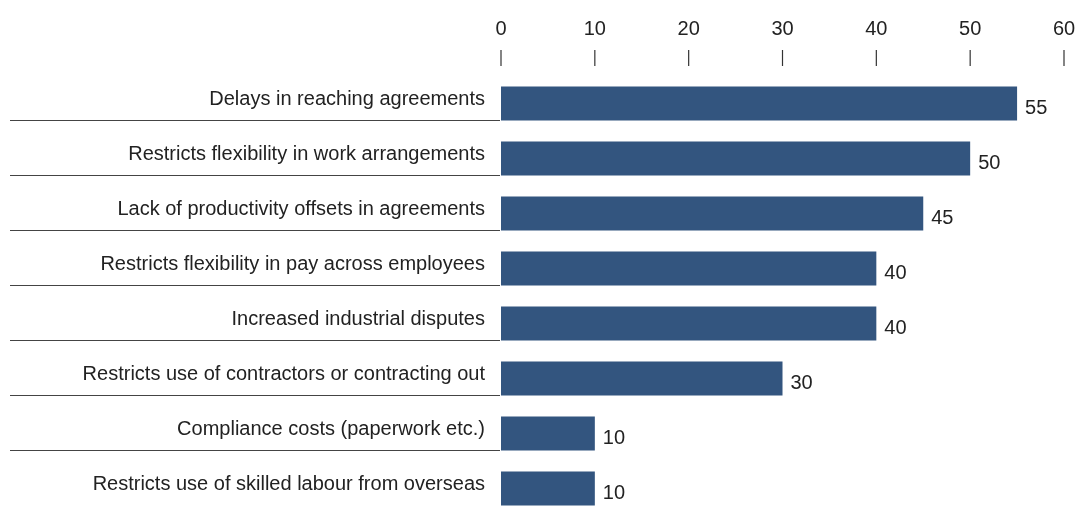 This screenshot has width=1080, height=508. What do you see at coordinates (1064, 28) in the screenshot?
I see `x-tick-label: 60` at bounding box center [1064, 28].